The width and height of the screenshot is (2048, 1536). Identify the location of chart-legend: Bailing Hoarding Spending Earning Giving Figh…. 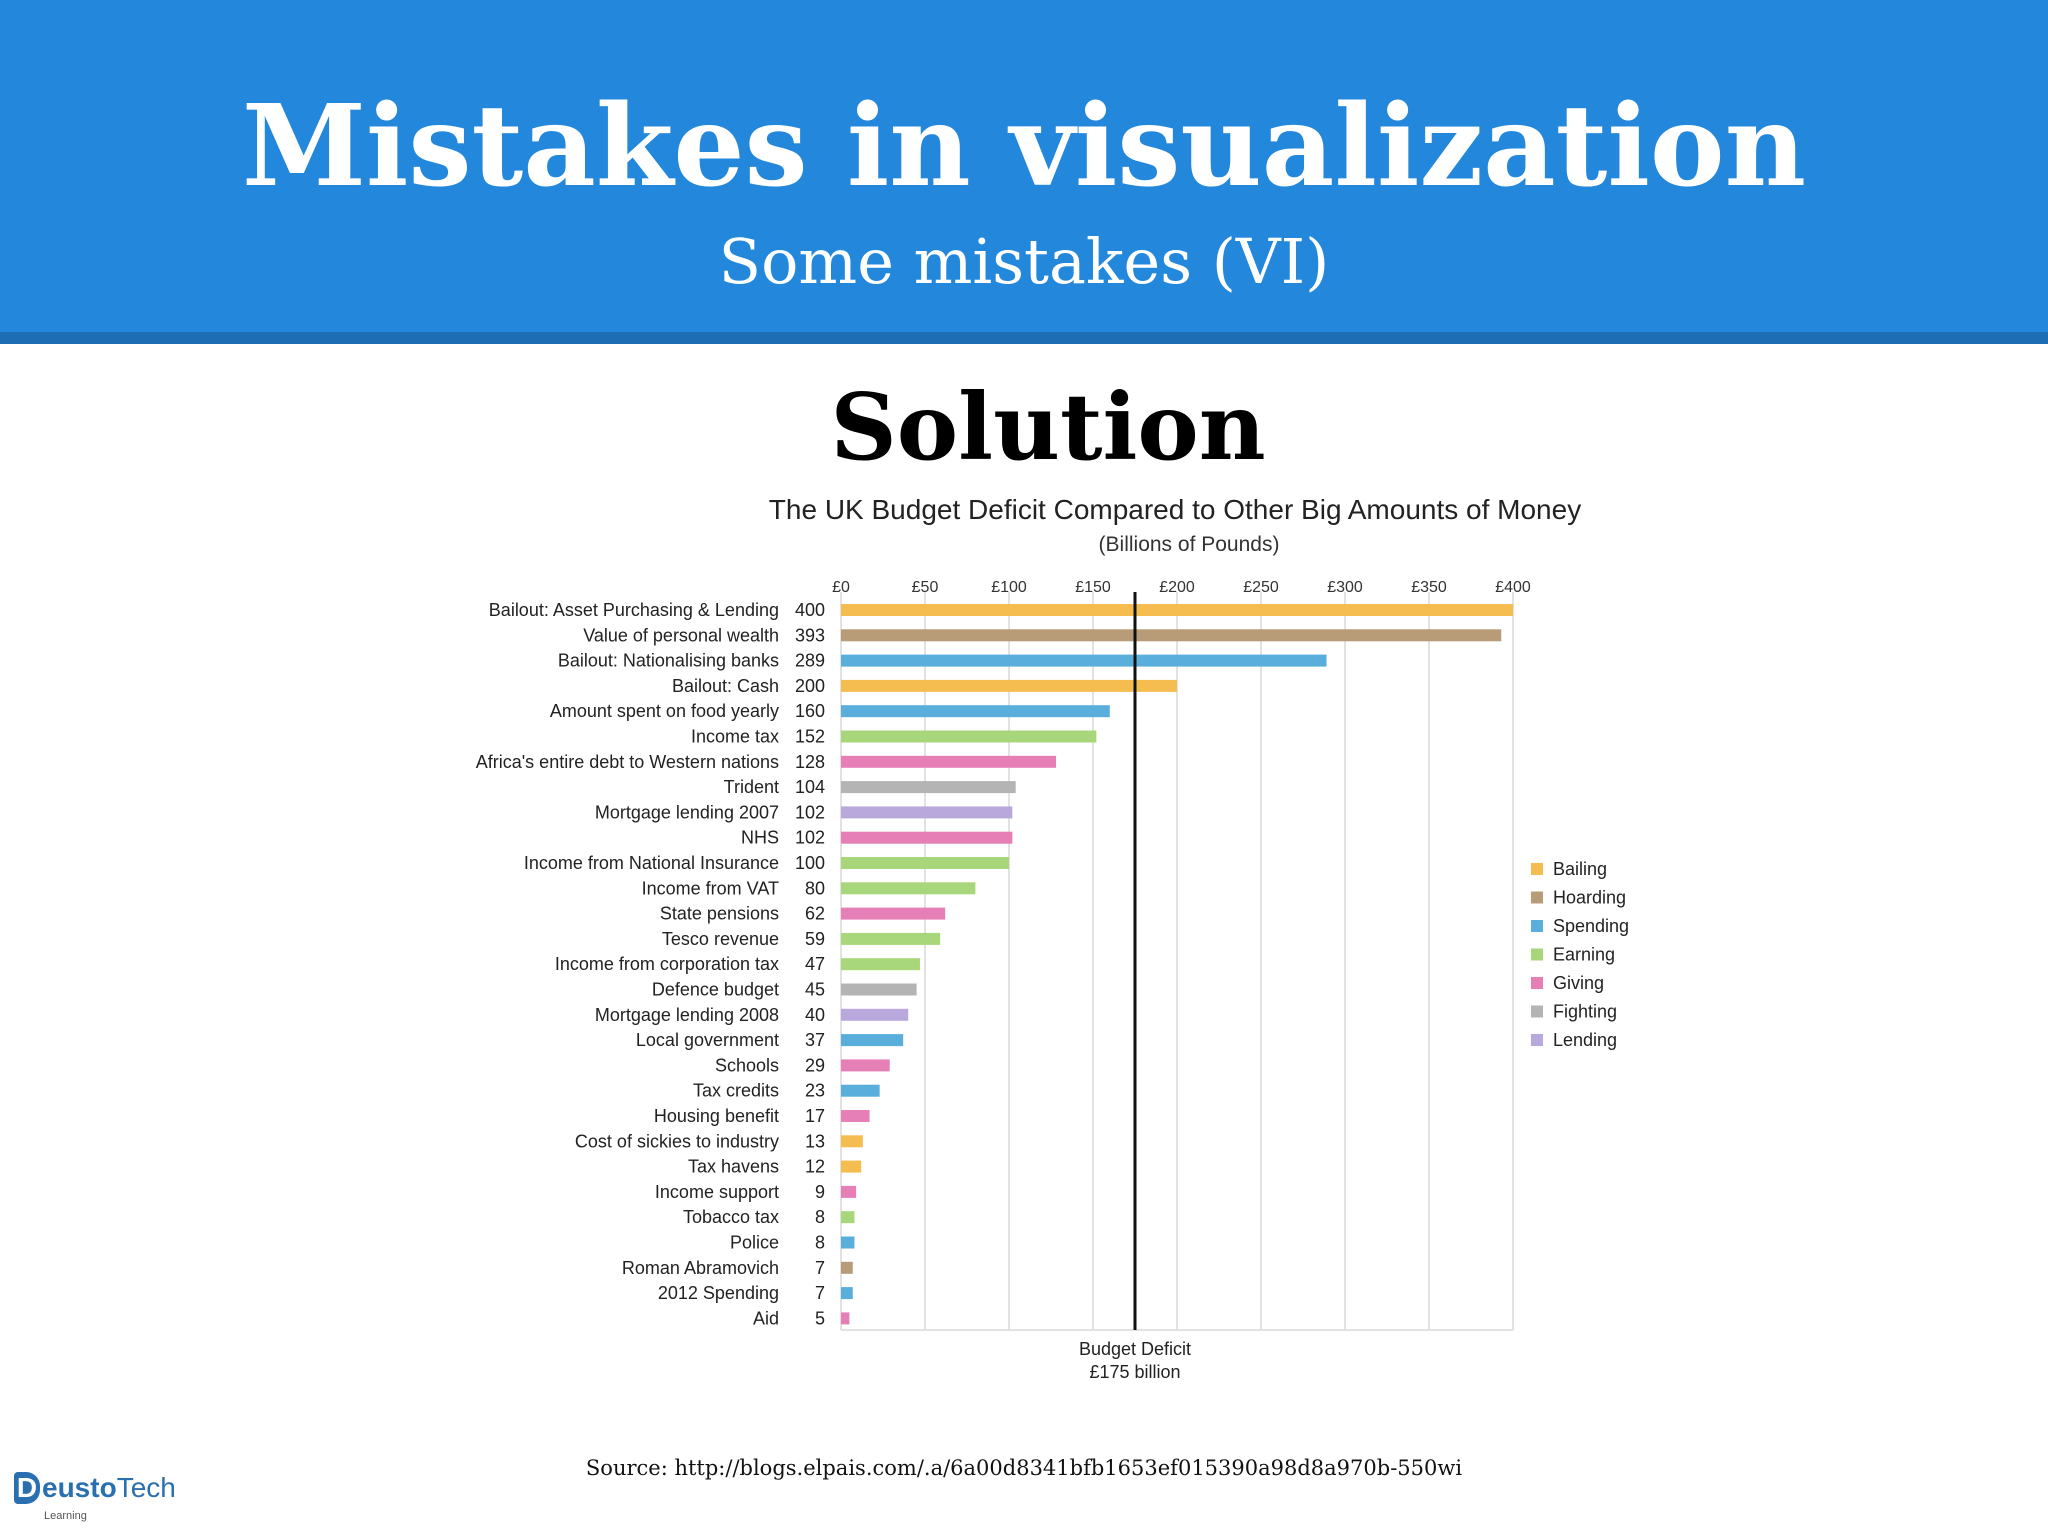
(1580, 954).